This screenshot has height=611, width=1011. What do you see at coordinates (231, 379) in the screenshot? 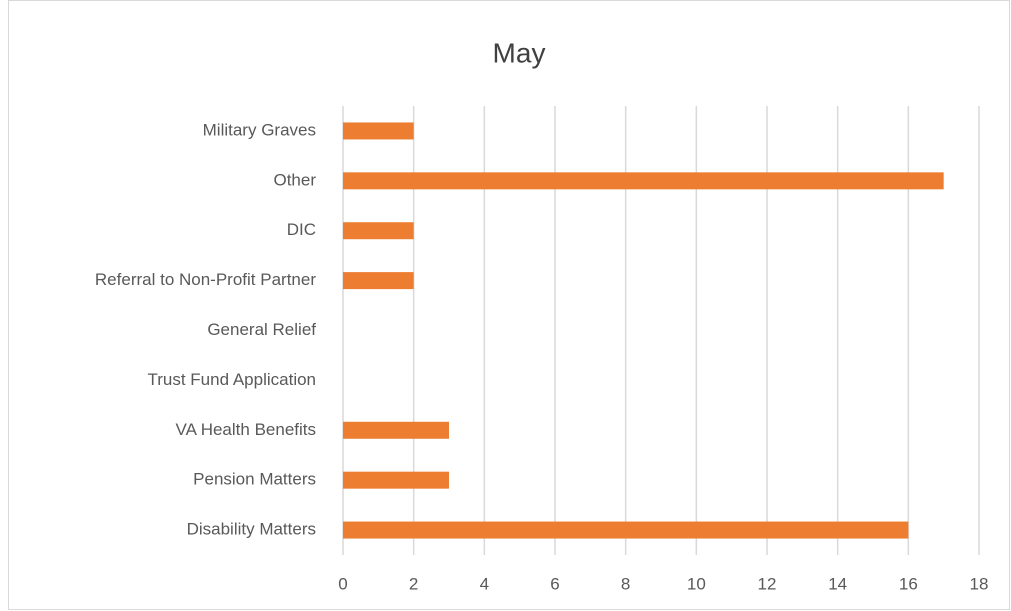
I see `y-tick-label: Trust Fund Application` at bounding box center [231, 379].